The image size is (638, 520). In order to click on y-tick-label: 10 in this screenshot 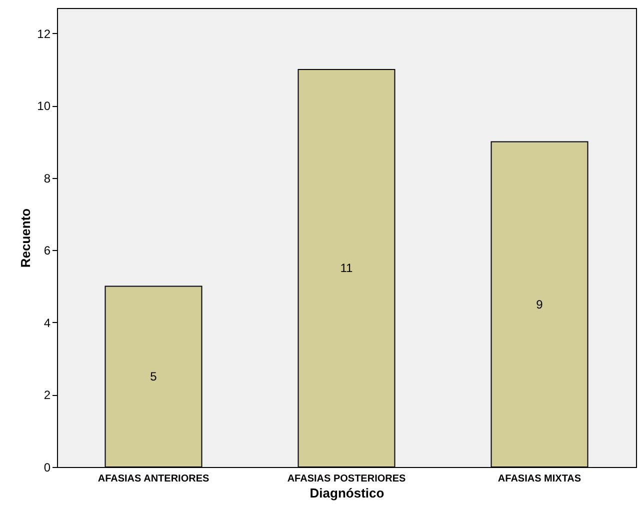, I will do `click(44, 106)`.